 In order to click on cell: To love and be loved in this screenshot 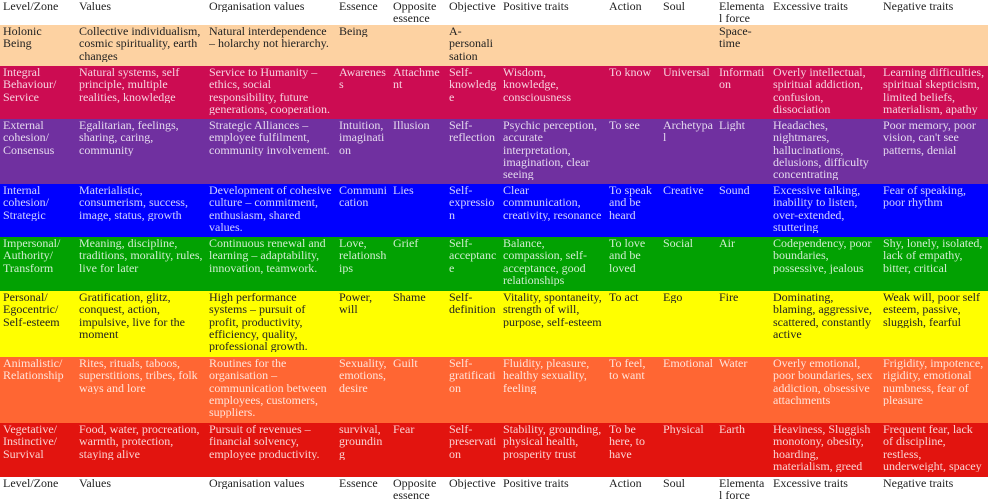, I will do `click(633, 264)`.